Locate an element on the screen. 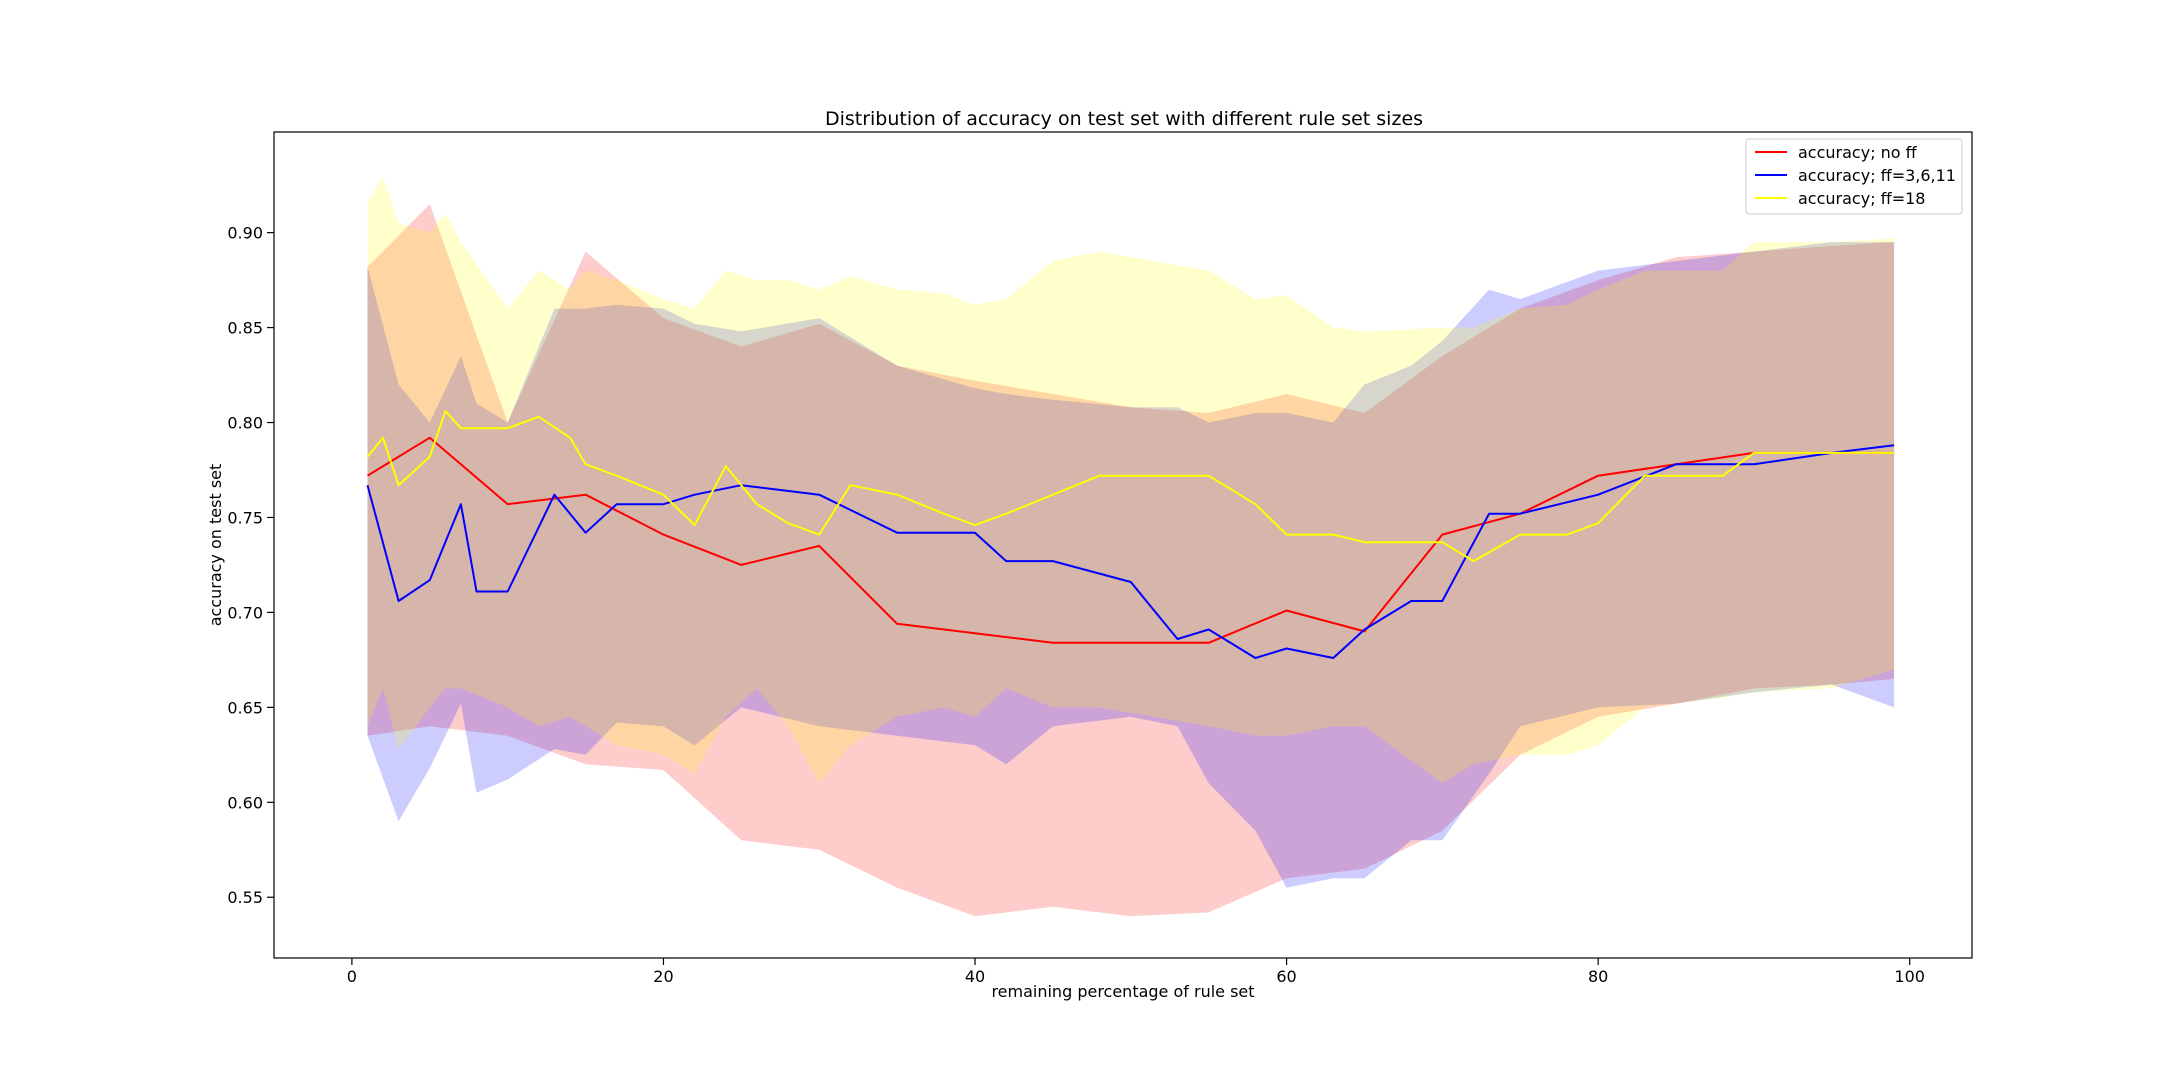 Image resolution: width=2160 pixels, height=1080 pixels. x-tick-label: 0 is located at coordinates (352, 976).